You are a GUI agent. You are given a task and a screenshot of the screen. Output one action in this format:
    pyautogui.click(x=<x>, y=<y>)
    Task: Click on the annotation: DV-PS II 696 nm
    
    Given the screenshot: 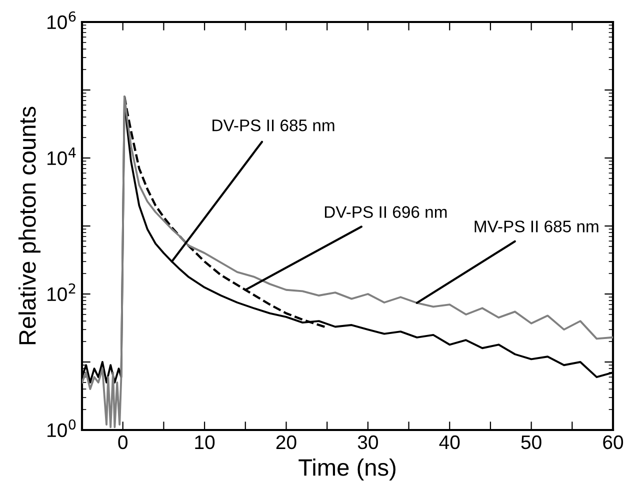 What is the action you would take?
    pyautogui.click(x=385, y=212)
    